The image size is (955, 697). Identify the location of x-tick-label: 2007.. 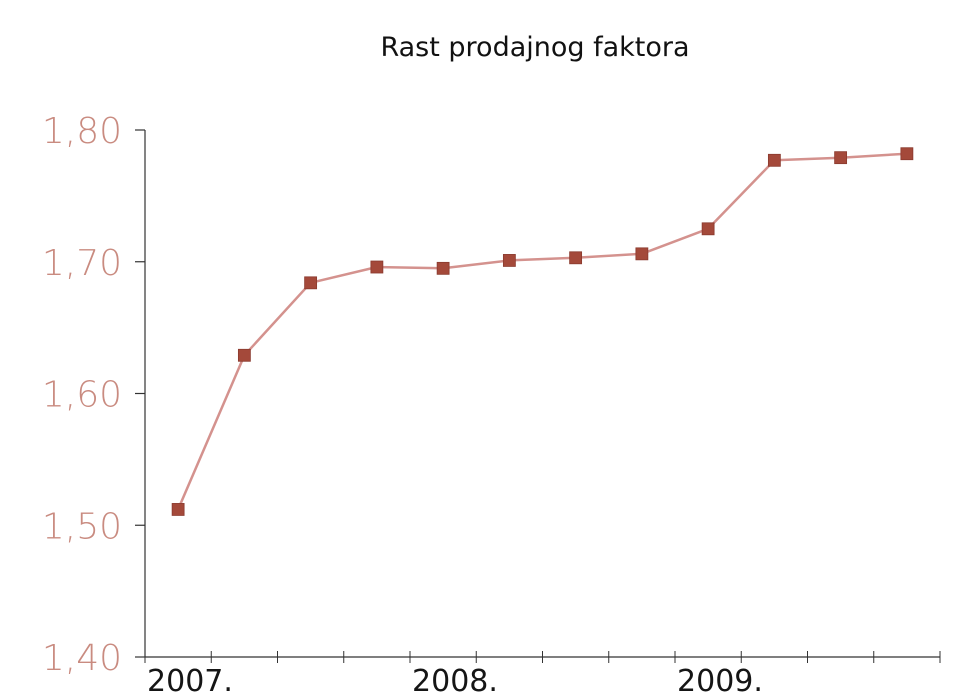
(190, 680).